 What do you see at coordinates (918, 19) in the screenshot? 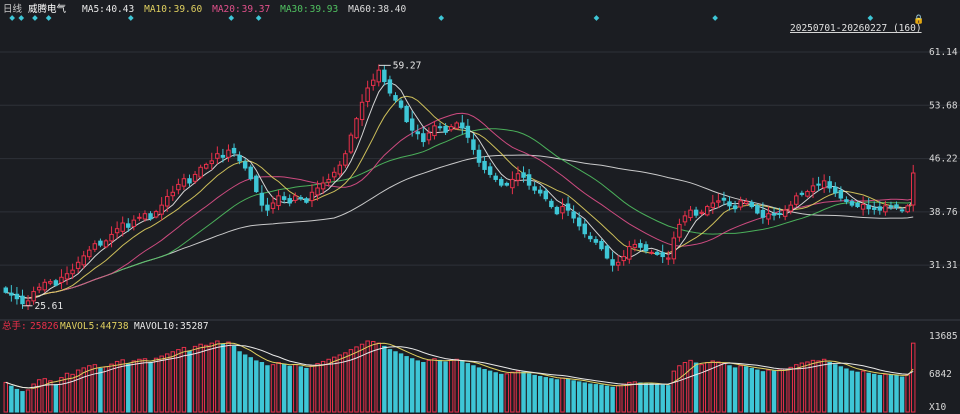
I see `lock-icon: 🔒` at bounding box center [918, 19].